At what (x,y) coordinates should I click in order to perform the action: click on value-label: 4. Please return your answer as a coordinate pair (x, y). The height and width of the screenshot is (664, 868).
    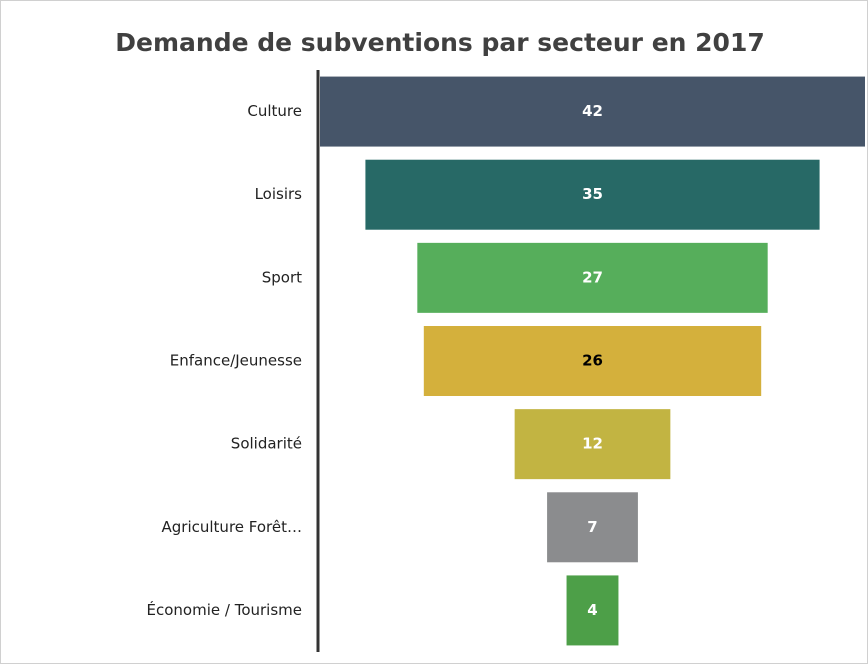
    Looking at the image, I should click on (592, 610).